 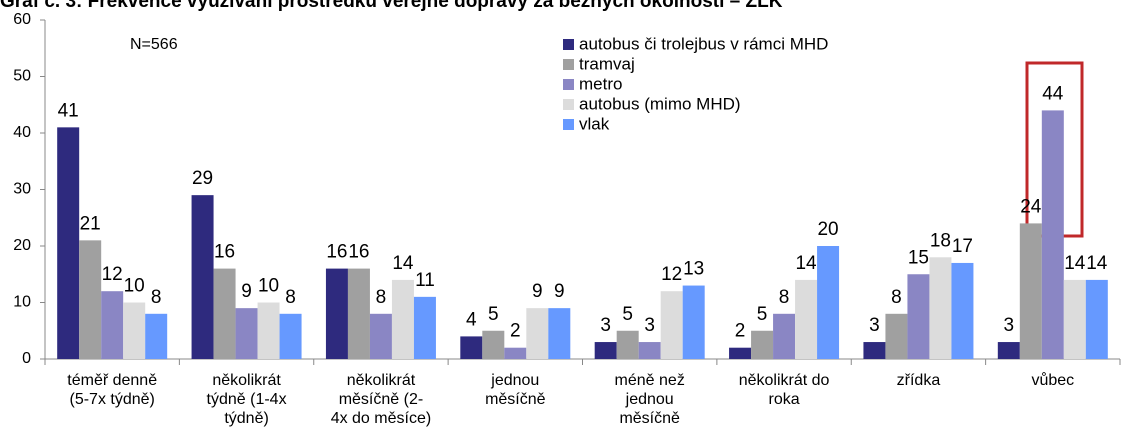 What do you see at coordinates (22, 132) in the screenshot?
I see `y-tick-label: 40` at bounding box center [22, 132].